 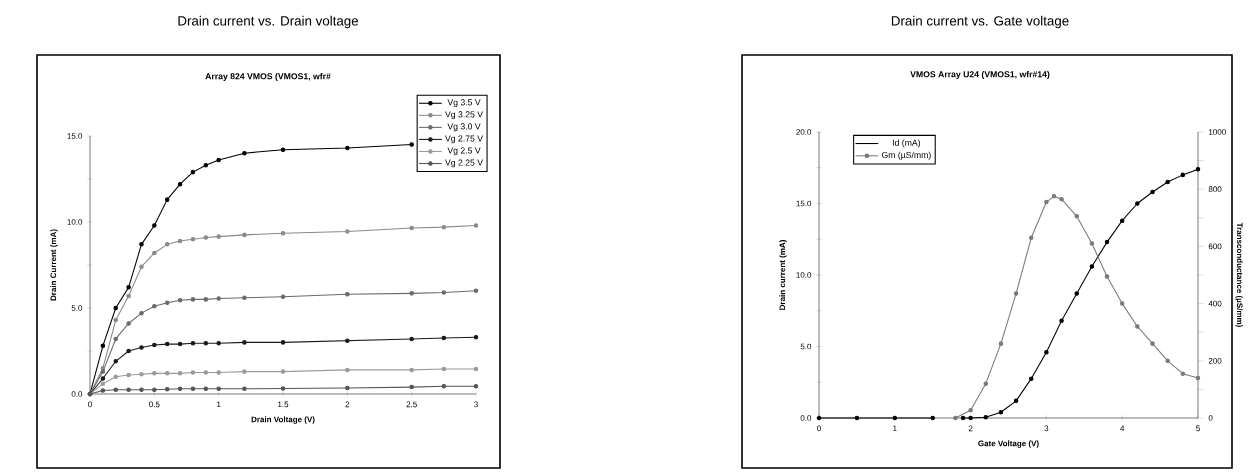 I want to click on y2-tick-label: 0, so click(x=1210, y=418).